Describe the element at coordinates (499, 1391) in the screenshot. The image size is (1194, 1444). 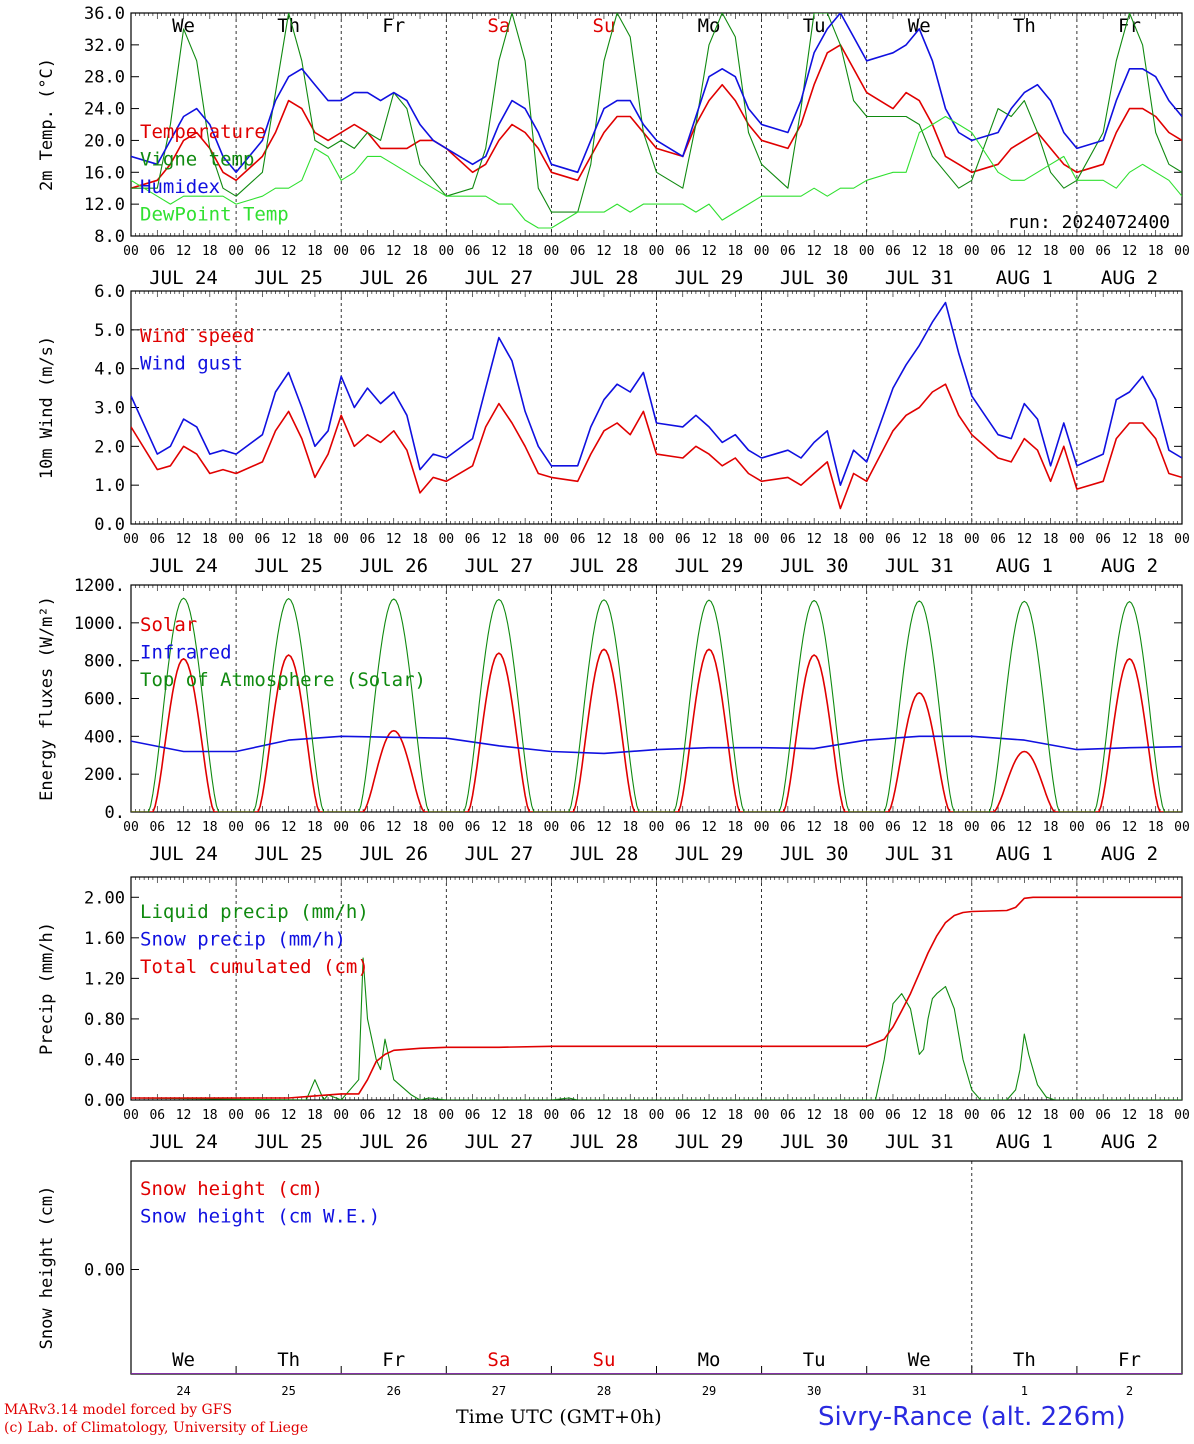
I see `day-number-label: 27` at that location.